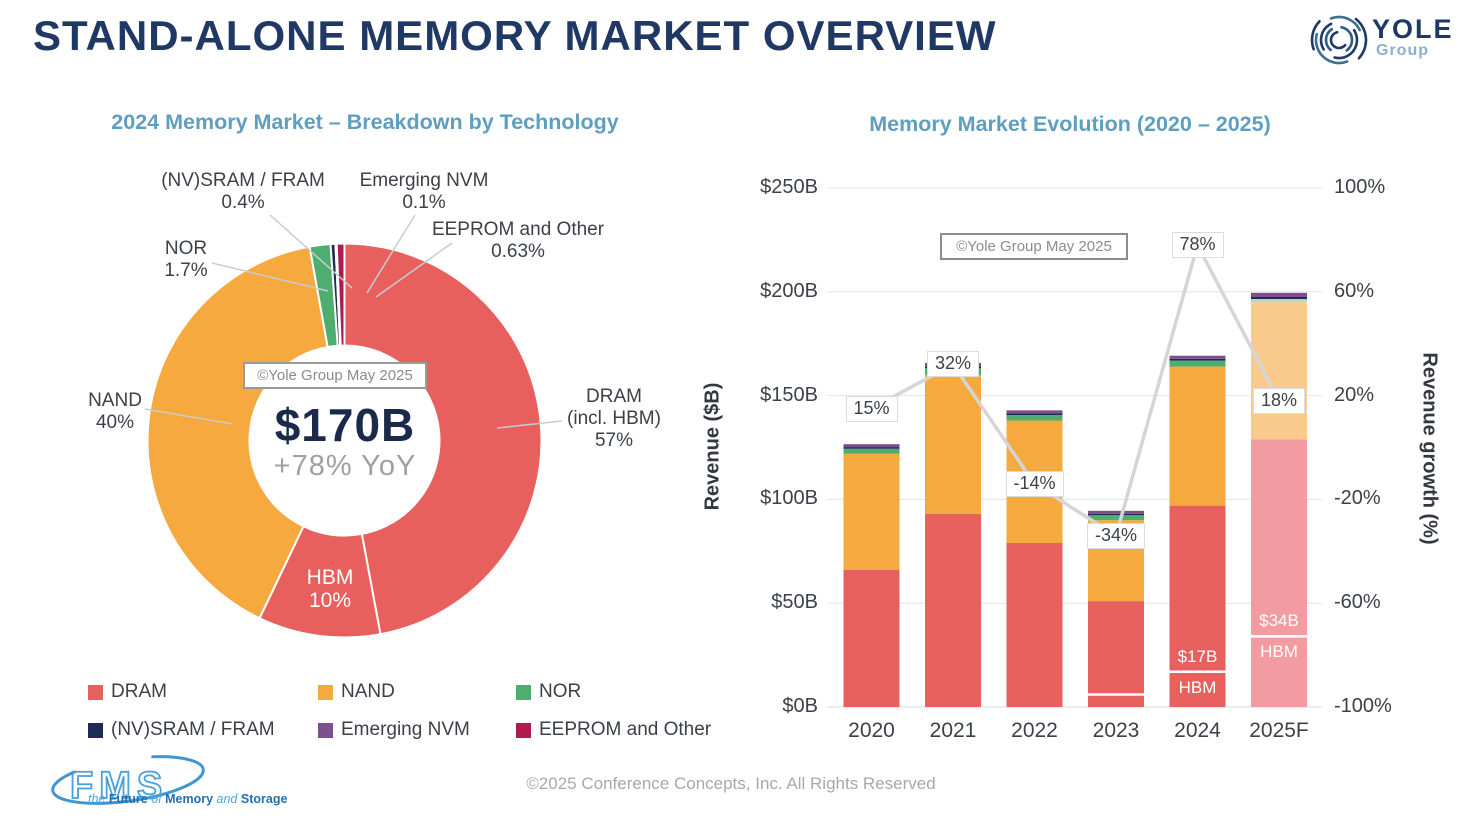  I want to click on callout-label: NAND, so click(115, 400).